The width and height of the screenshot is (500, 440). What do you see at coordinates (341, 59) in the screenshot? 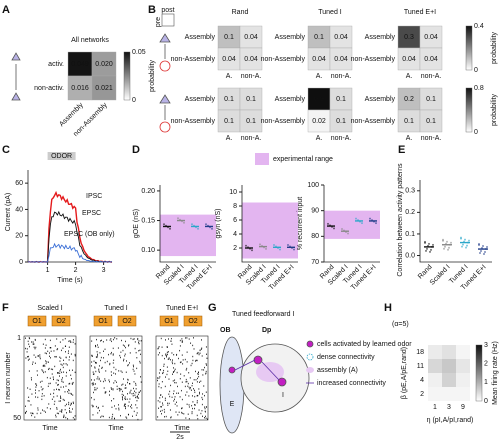
I see `cell-value: 0.04` at bounding box center [341, 59].